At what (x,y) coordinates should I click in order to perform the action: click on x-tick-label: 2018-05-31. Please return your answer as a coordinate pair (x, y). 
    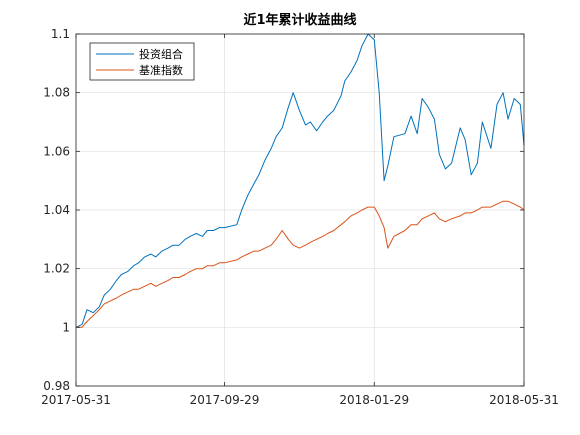
    Looking at the image, I should click on (524, 400).